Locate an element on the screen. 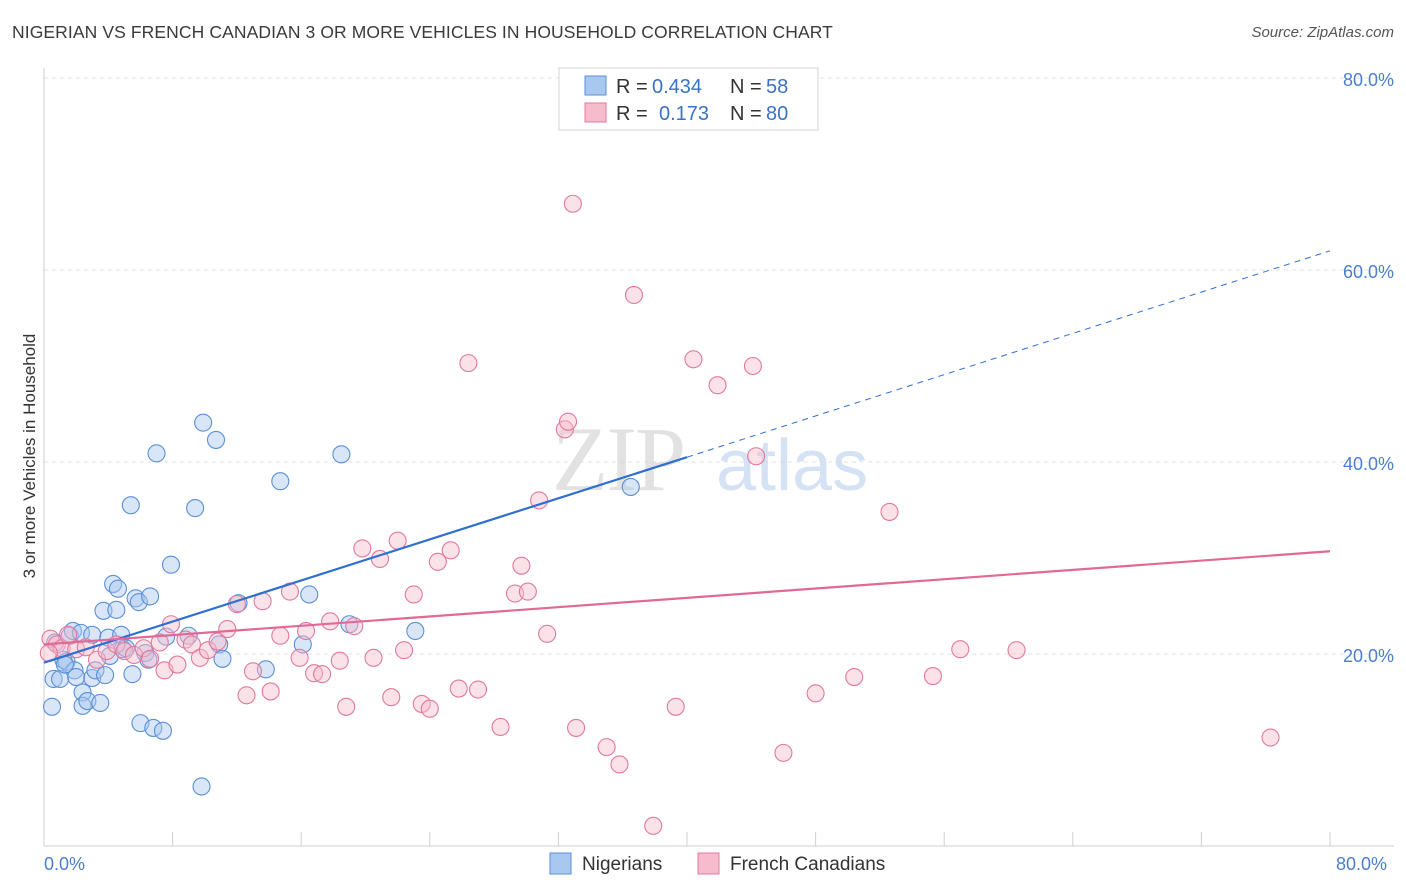 Image resolution: width=1406 pixels, height=892 pixels. legend-swatch-french-canadians is located at coordinates (595, 112).